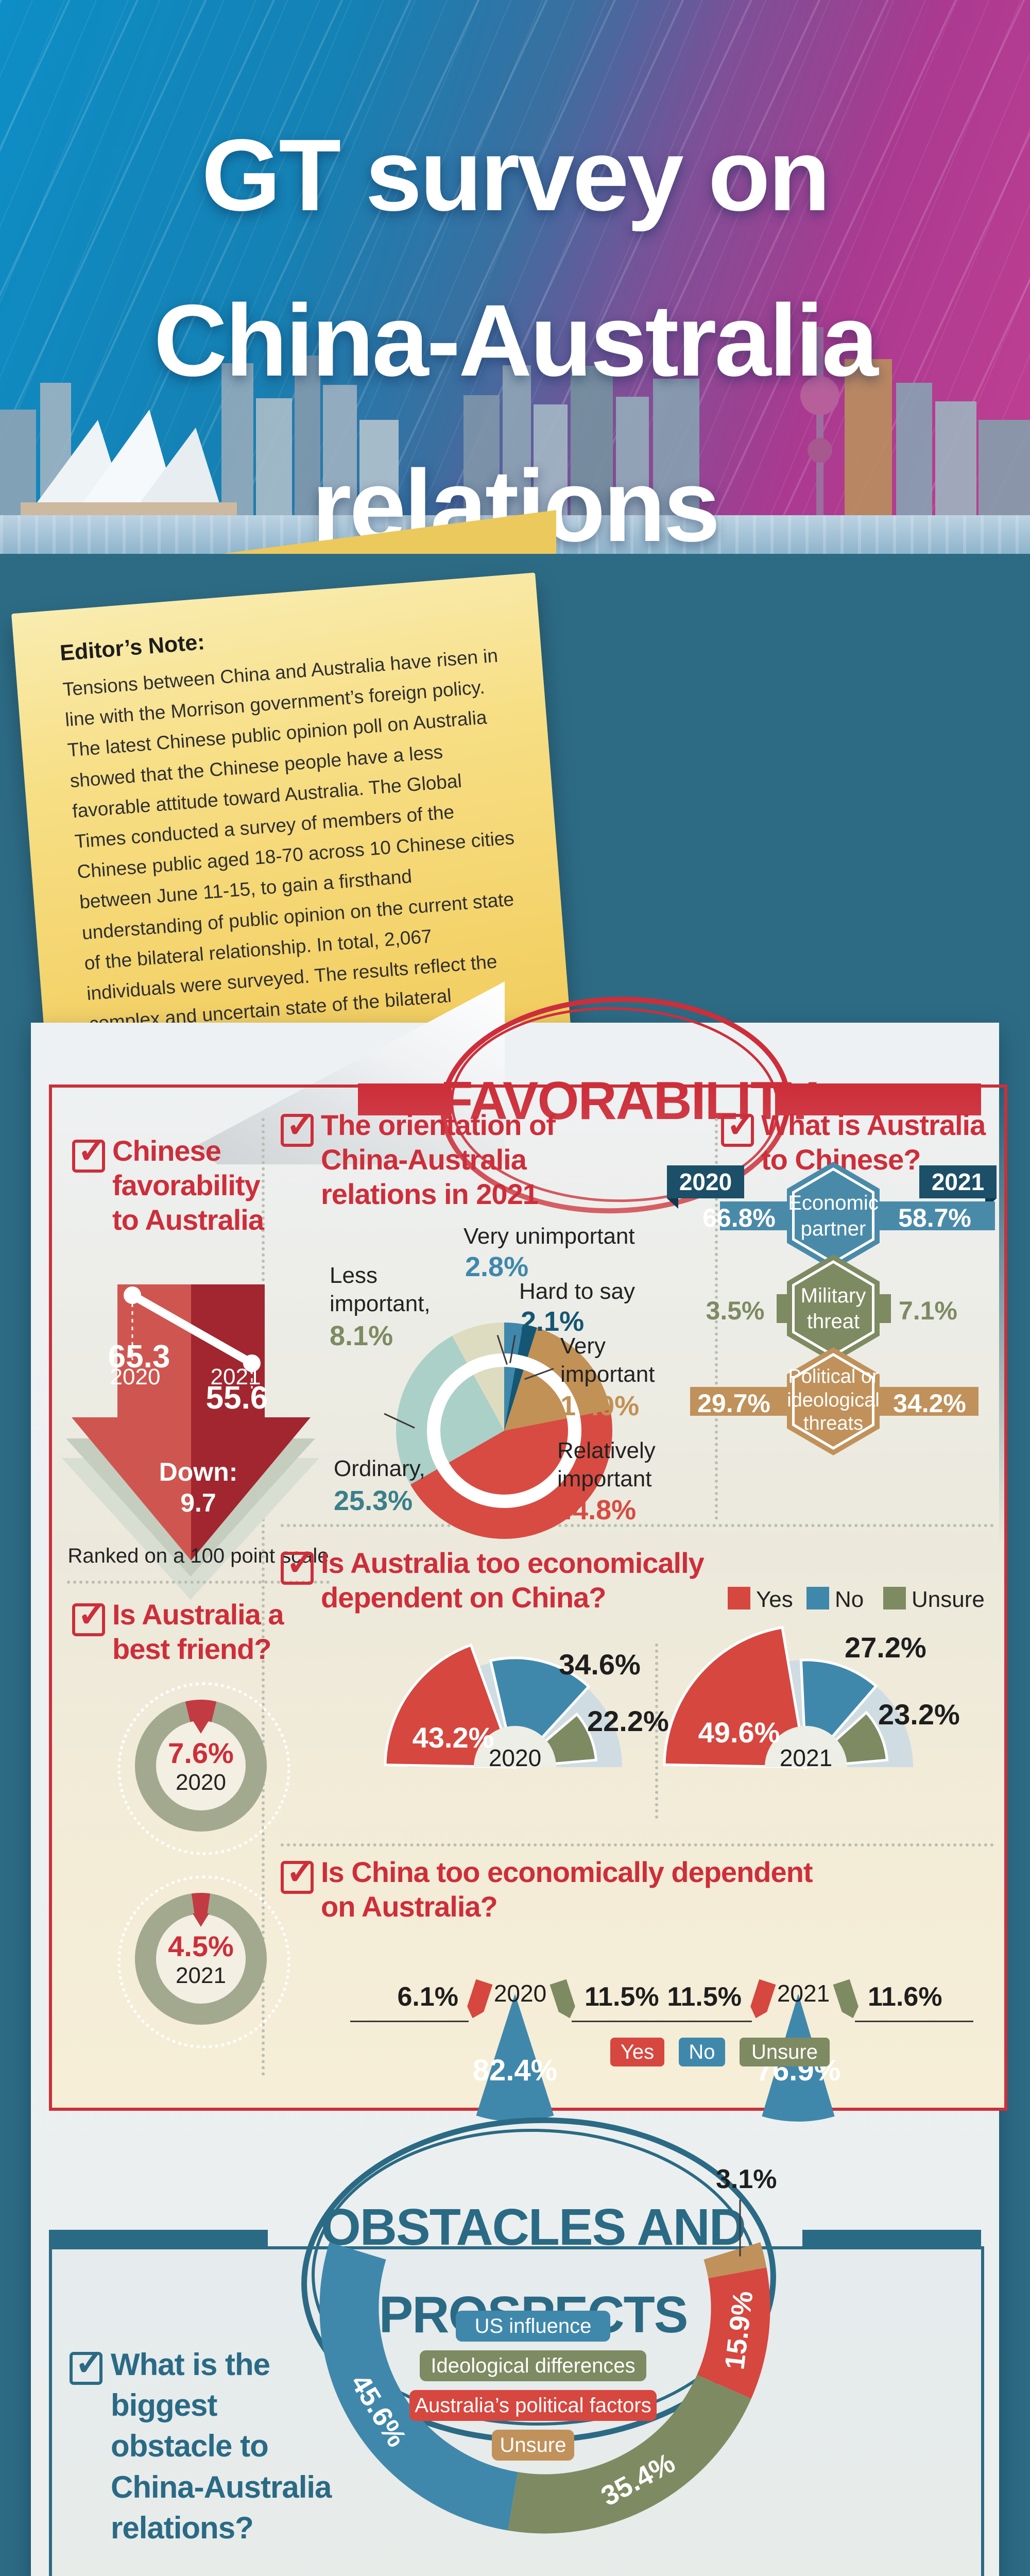 The height and width of the screenshot is (2576, 1030). What do you see at coordinates (702, 2052) in the screenshot?
I see `cd-legend-no: No` at bounding box center [702, 2052].